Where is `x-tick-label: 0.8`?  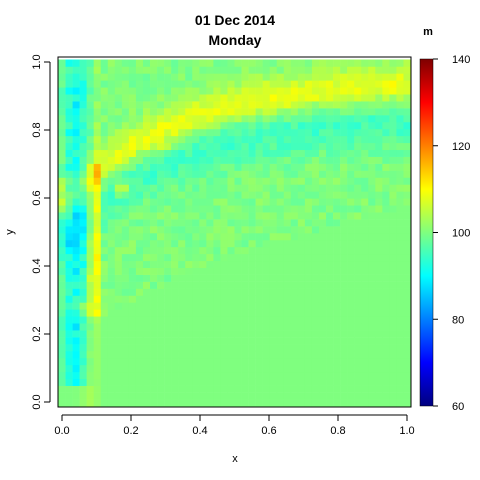 x-tick-label: 0.8 is located at coordinates (337, 431).